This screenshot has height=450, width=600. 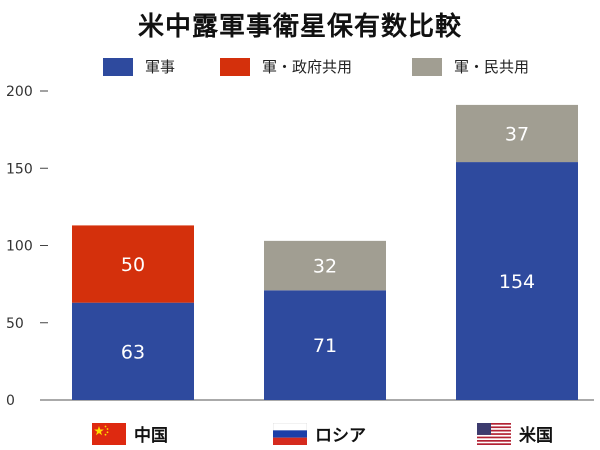 I want to click on category-usa: 米国, so click(x=515, y=433).